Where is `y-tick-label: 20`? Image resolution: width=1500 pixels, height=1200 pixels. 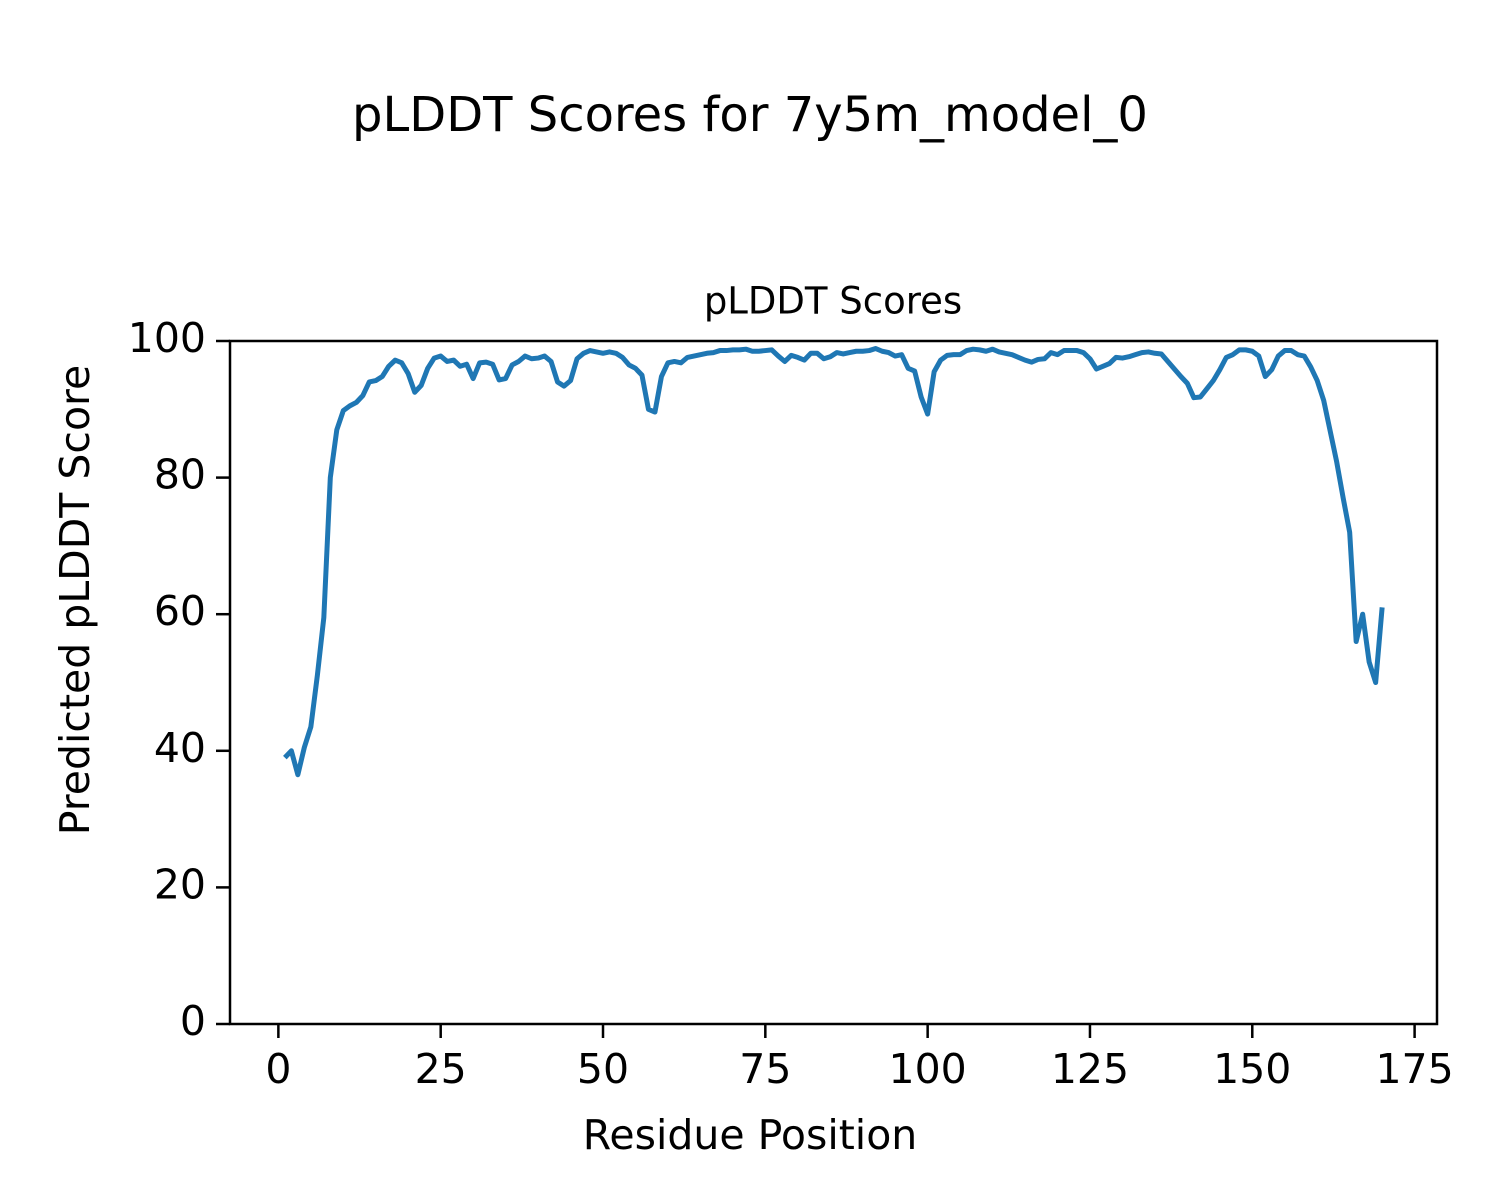
y-tick-label: 20 is located at coordinates (180, 884).